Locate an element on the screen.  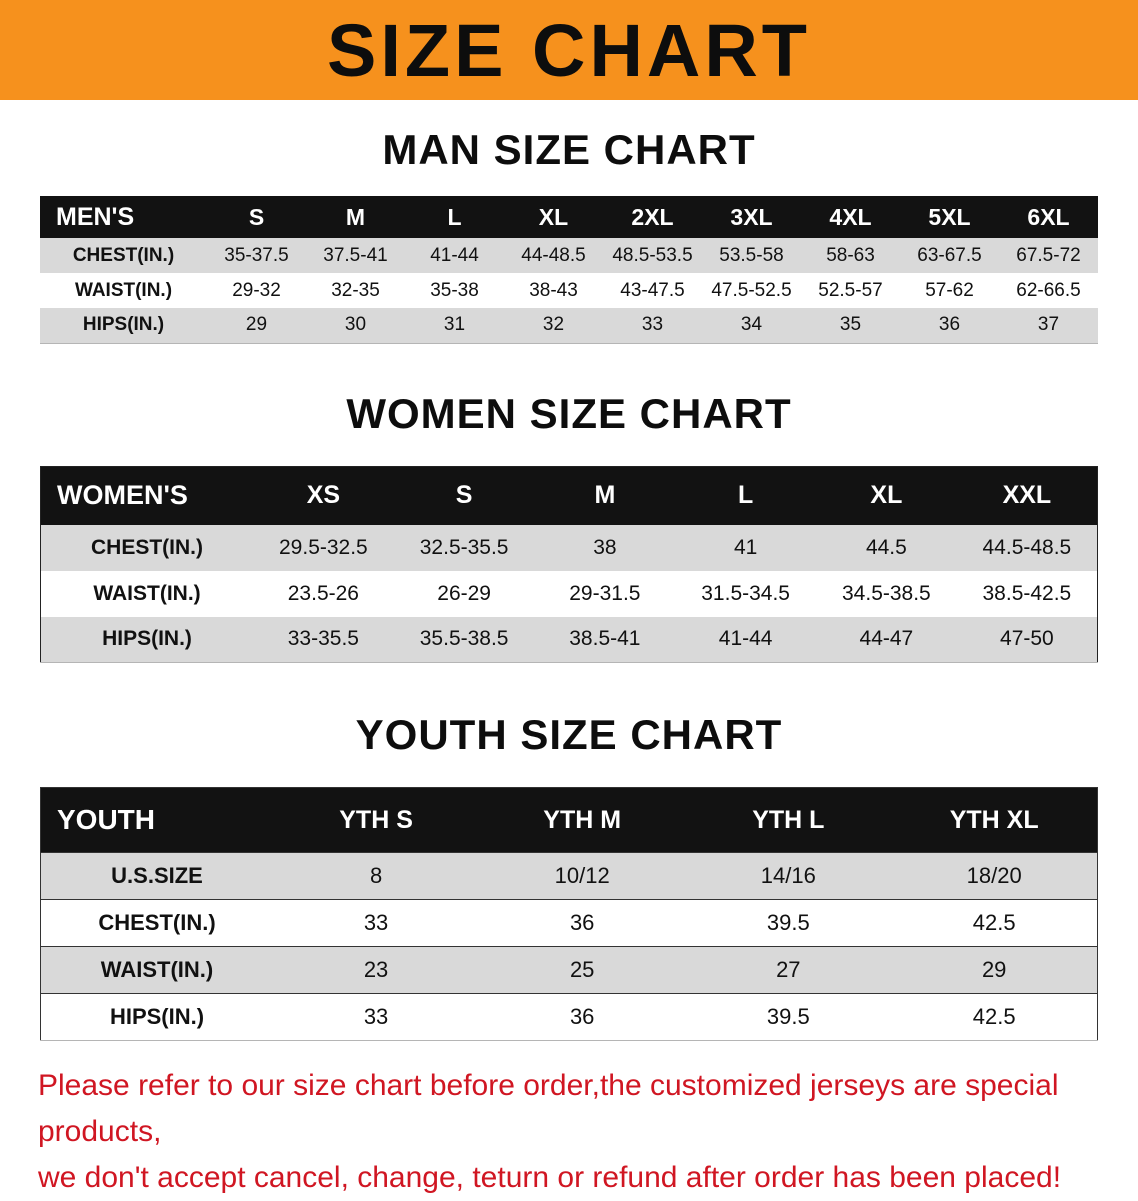
men-value-cell: 35-37.5 is located at coordinates (256, 255).